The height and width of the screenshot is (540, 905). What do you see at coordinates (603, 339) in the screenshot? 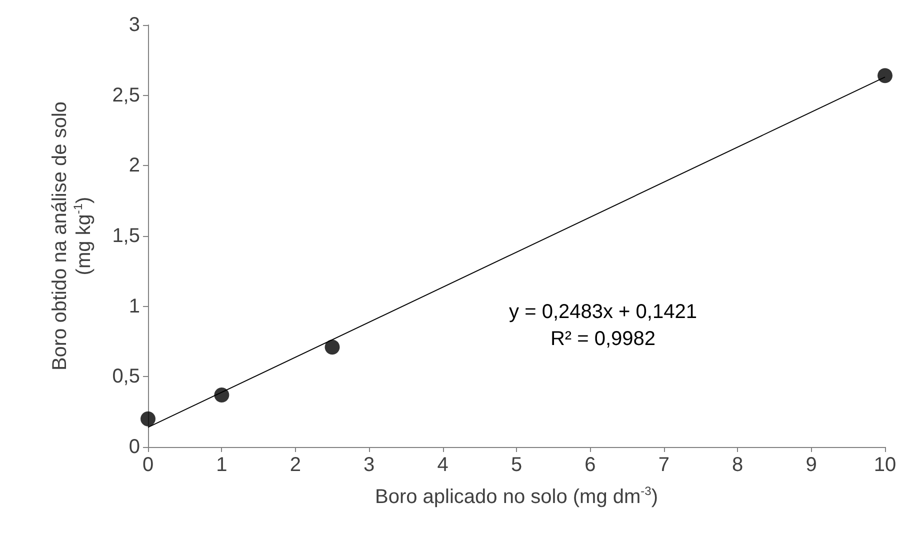
I see `annotation: R² = 0,9982` at bounding box center [603, 339].